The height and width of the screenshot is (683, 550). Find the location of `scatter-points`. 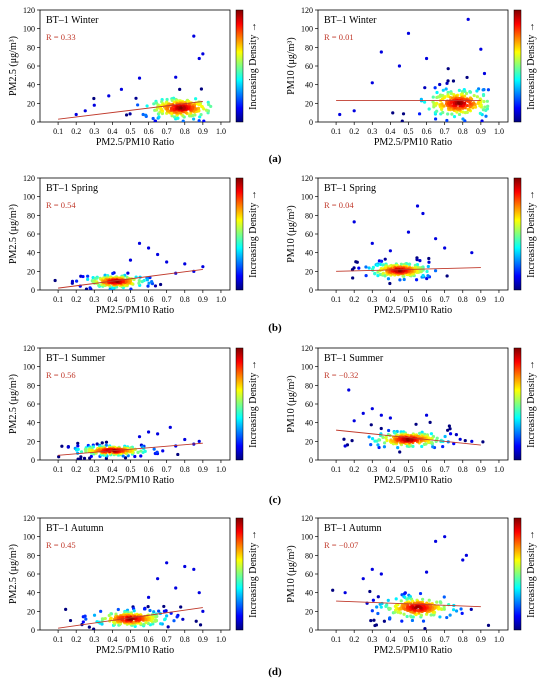

scatter-points is located at coordinates (413, 421).